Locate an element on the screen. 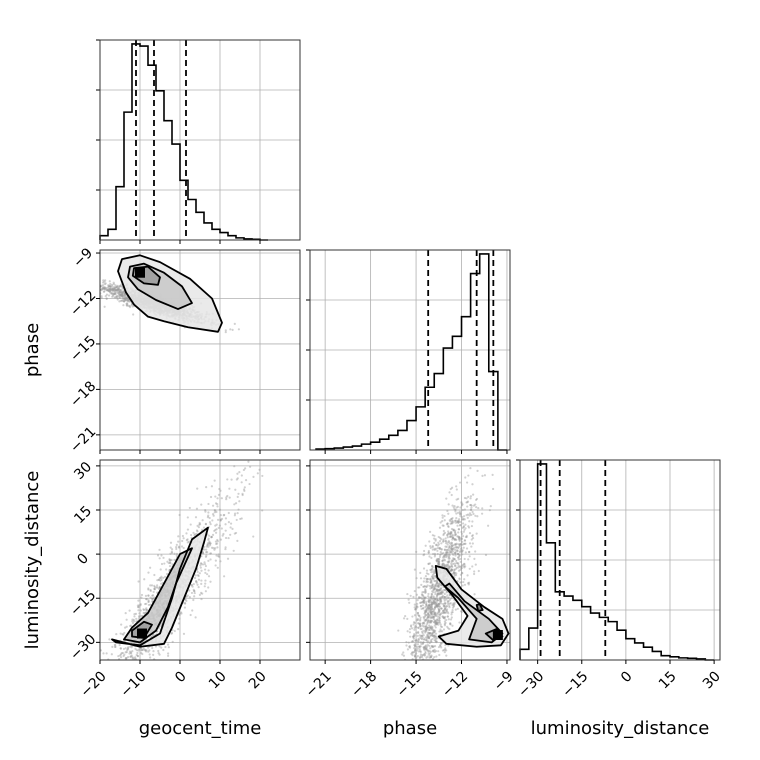 Image resolution: width=760 pixels, height=760 pixels. scatter-phase-vs-luminosity-distance-density-peak is located at coordinates (497, 635).